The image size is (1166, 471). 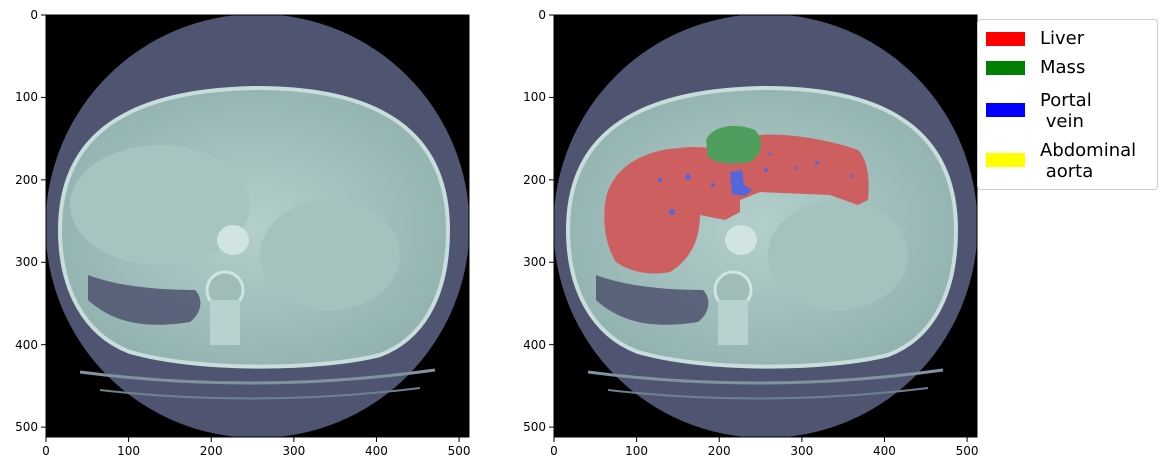 What do you see at coordinates (376, 451) in the screenshot?
I see `left-panel-x-tick-label: 400` at bounding box center [376, 451].